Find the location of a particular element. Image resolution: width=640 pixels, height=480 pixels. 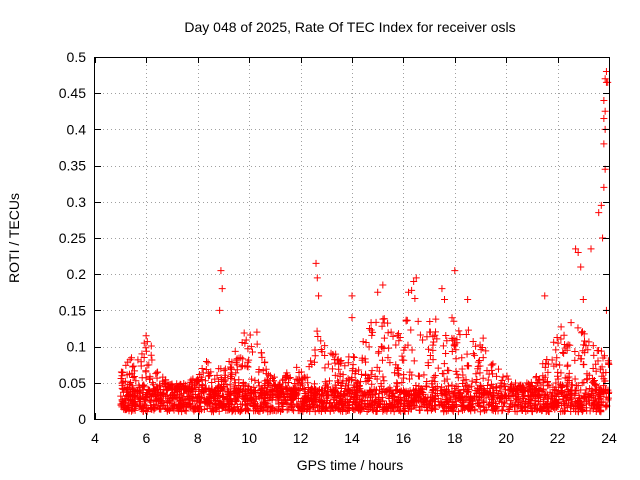

x-tick-label: 18 is located at coordinates (455, 438).